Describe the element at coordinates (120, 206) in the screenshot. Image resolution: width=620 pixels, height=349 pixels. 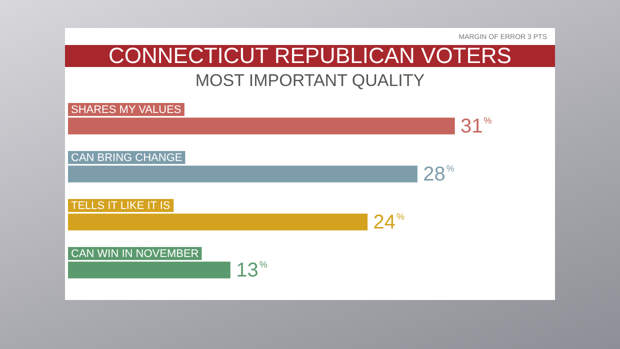
I see `y-tick-label: TELLS IT LIKE IT IS` at that location.